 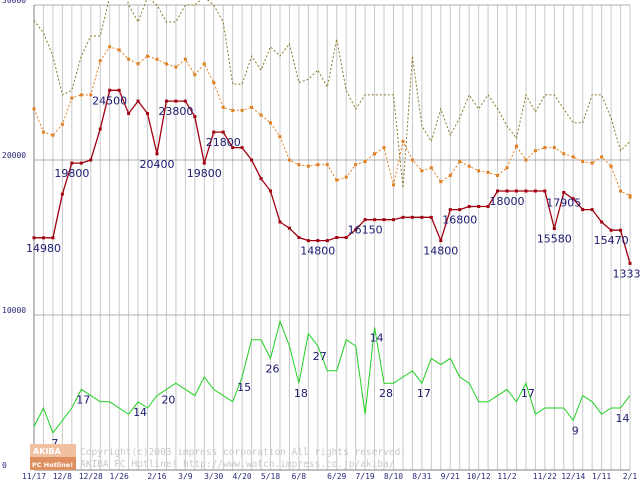 What do you see at coordinates (320, 356) in the screenshot?
I see `data-label: 27` at bounding box center [320, 356].